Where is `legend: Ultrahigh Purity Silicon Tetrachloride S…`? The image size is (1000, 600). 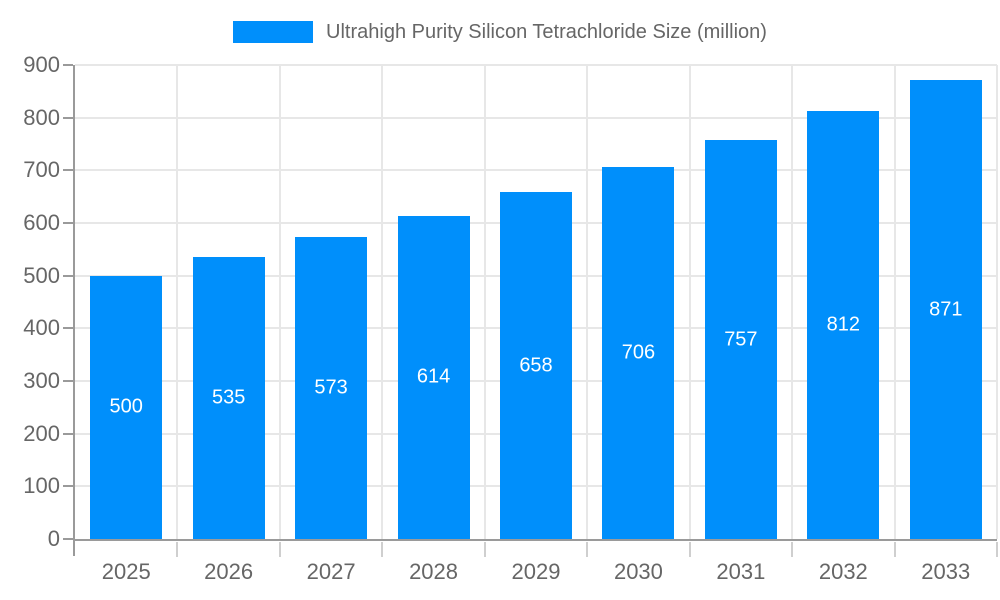 legend: Ultrahigh Purity Silicon Tetrachloride S… is located at coordinates (500, 32).